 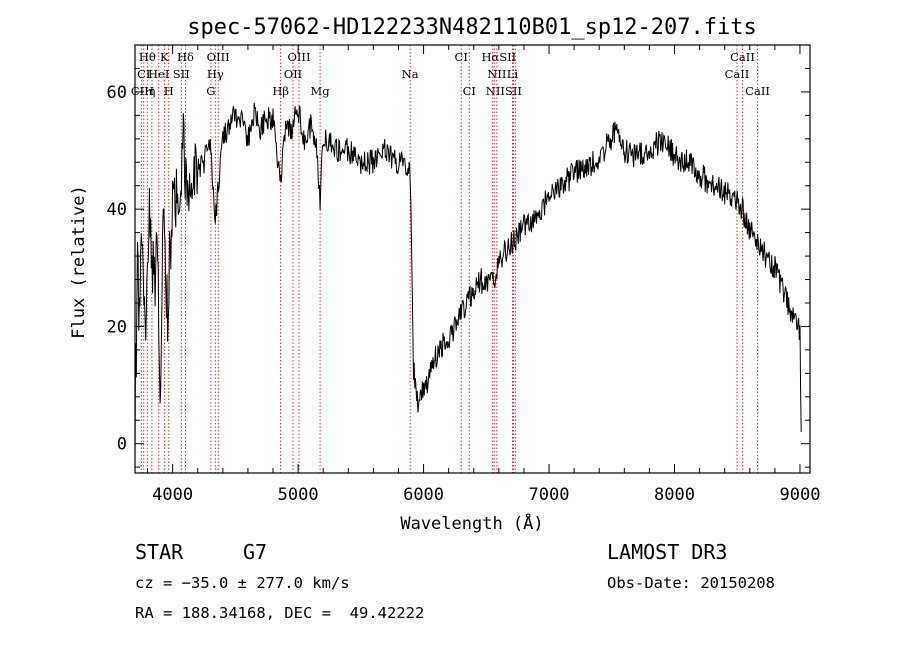 What do you see at coordinates (215, 74) in the screenshot?
I see `line-id-label: Hγ` at bounding box center [215, 74].